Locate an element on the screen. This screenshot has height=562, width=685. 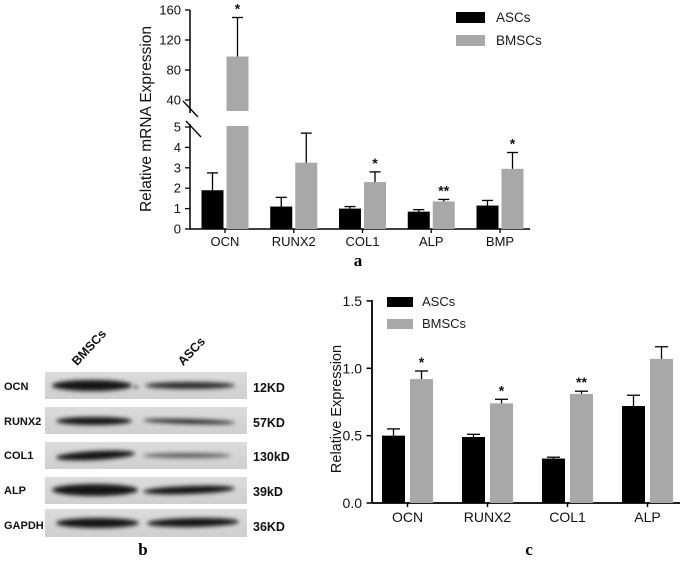
y-tick-label: 1.0 is located at coordinates (353, 368).